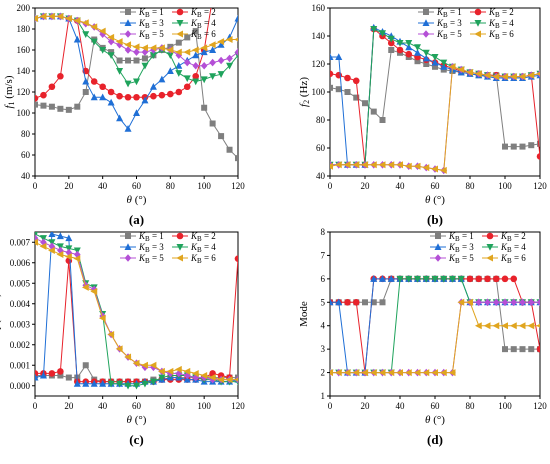 The width and height of the screenshot is (550, 464). I want to click on y-tick-label: 180, so click(24, 29).